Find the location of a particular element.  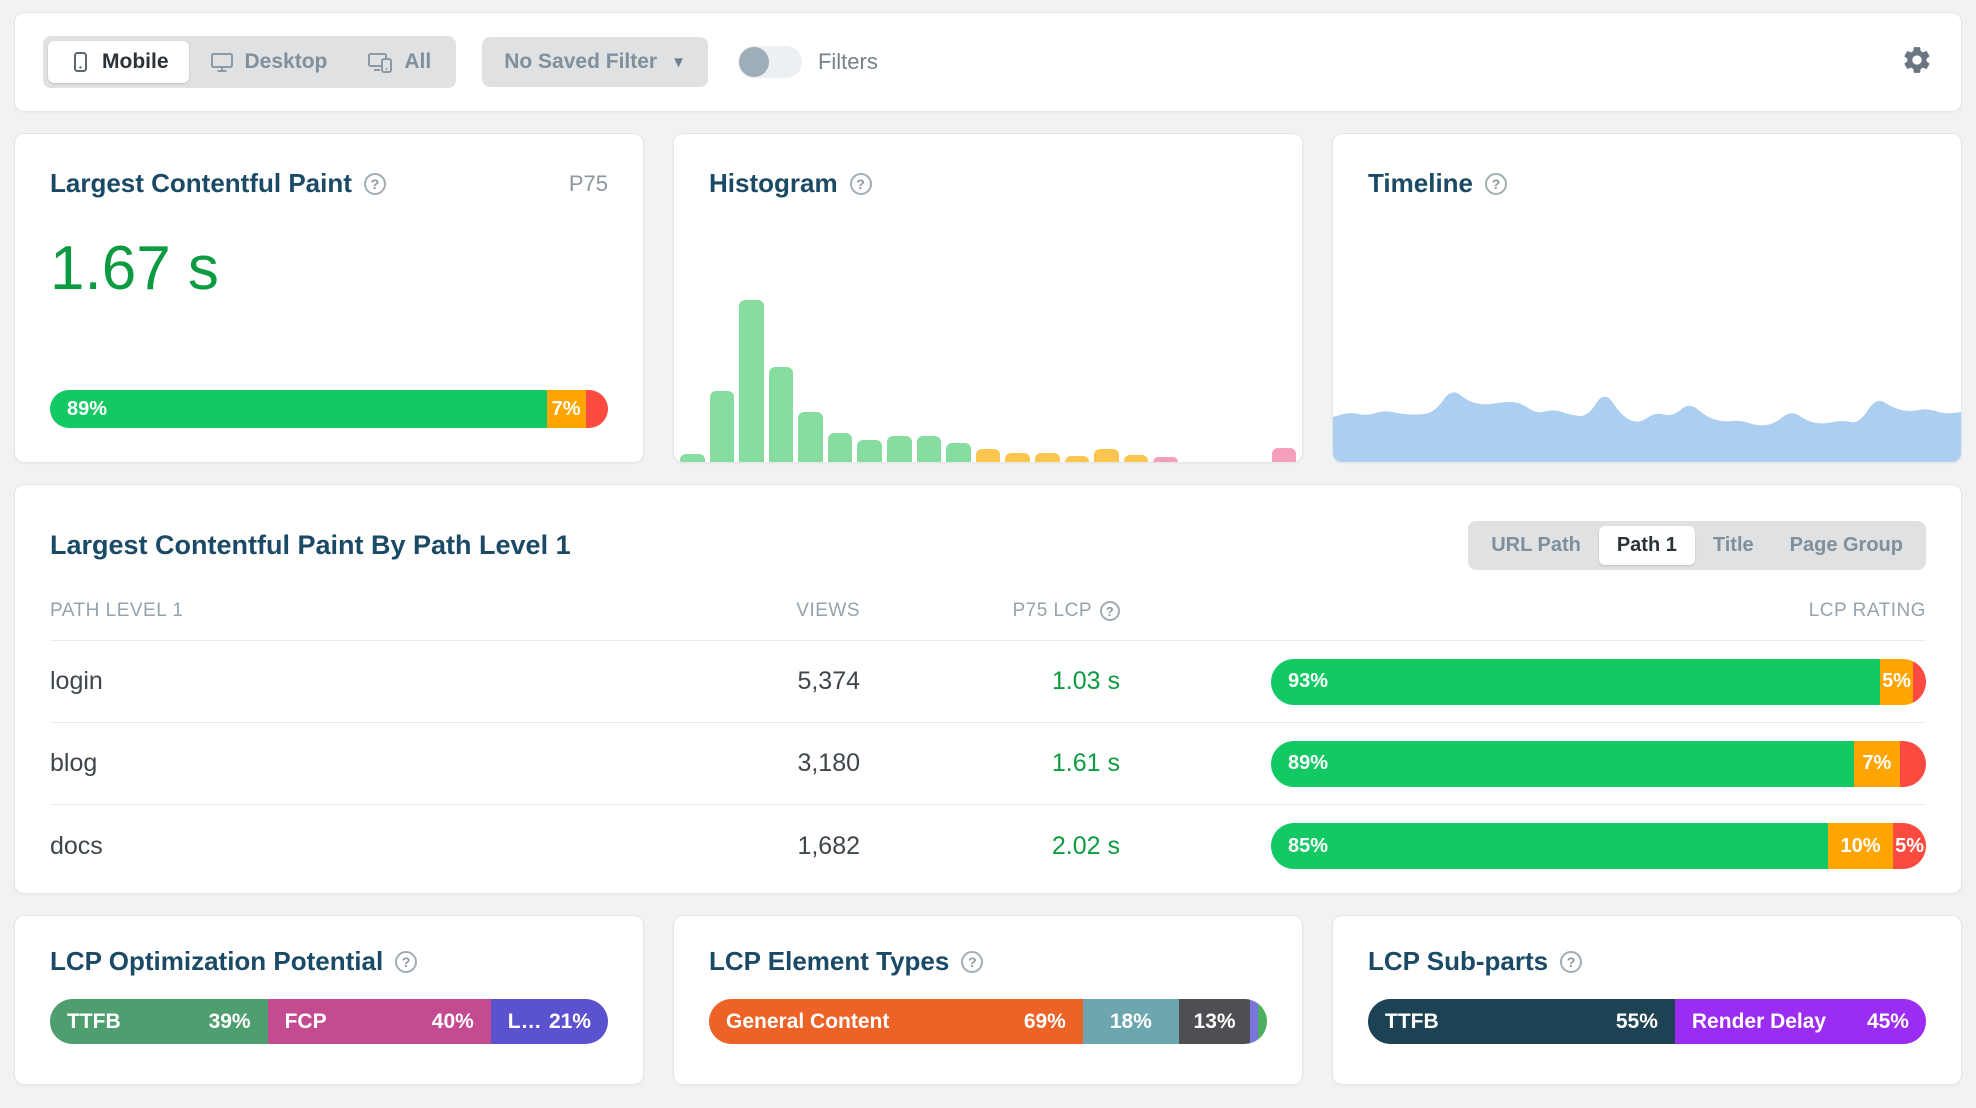

tab-path-1: Path 1 is located at coordinates (1646, 545).